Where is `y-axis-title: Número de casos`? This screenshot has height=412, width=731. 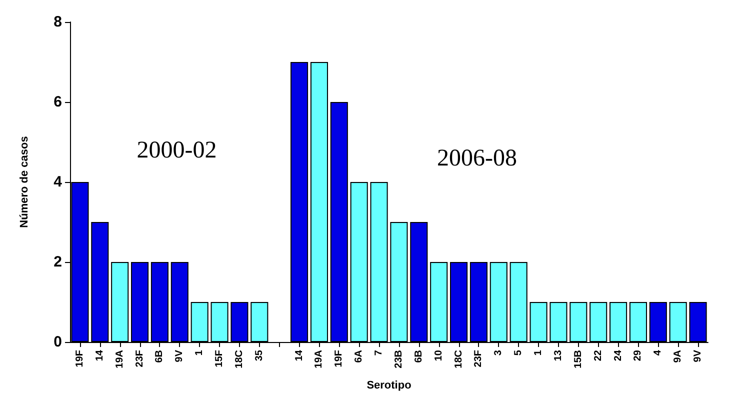 y-axis-title: Número de casos is located at coordinates (24, 182).